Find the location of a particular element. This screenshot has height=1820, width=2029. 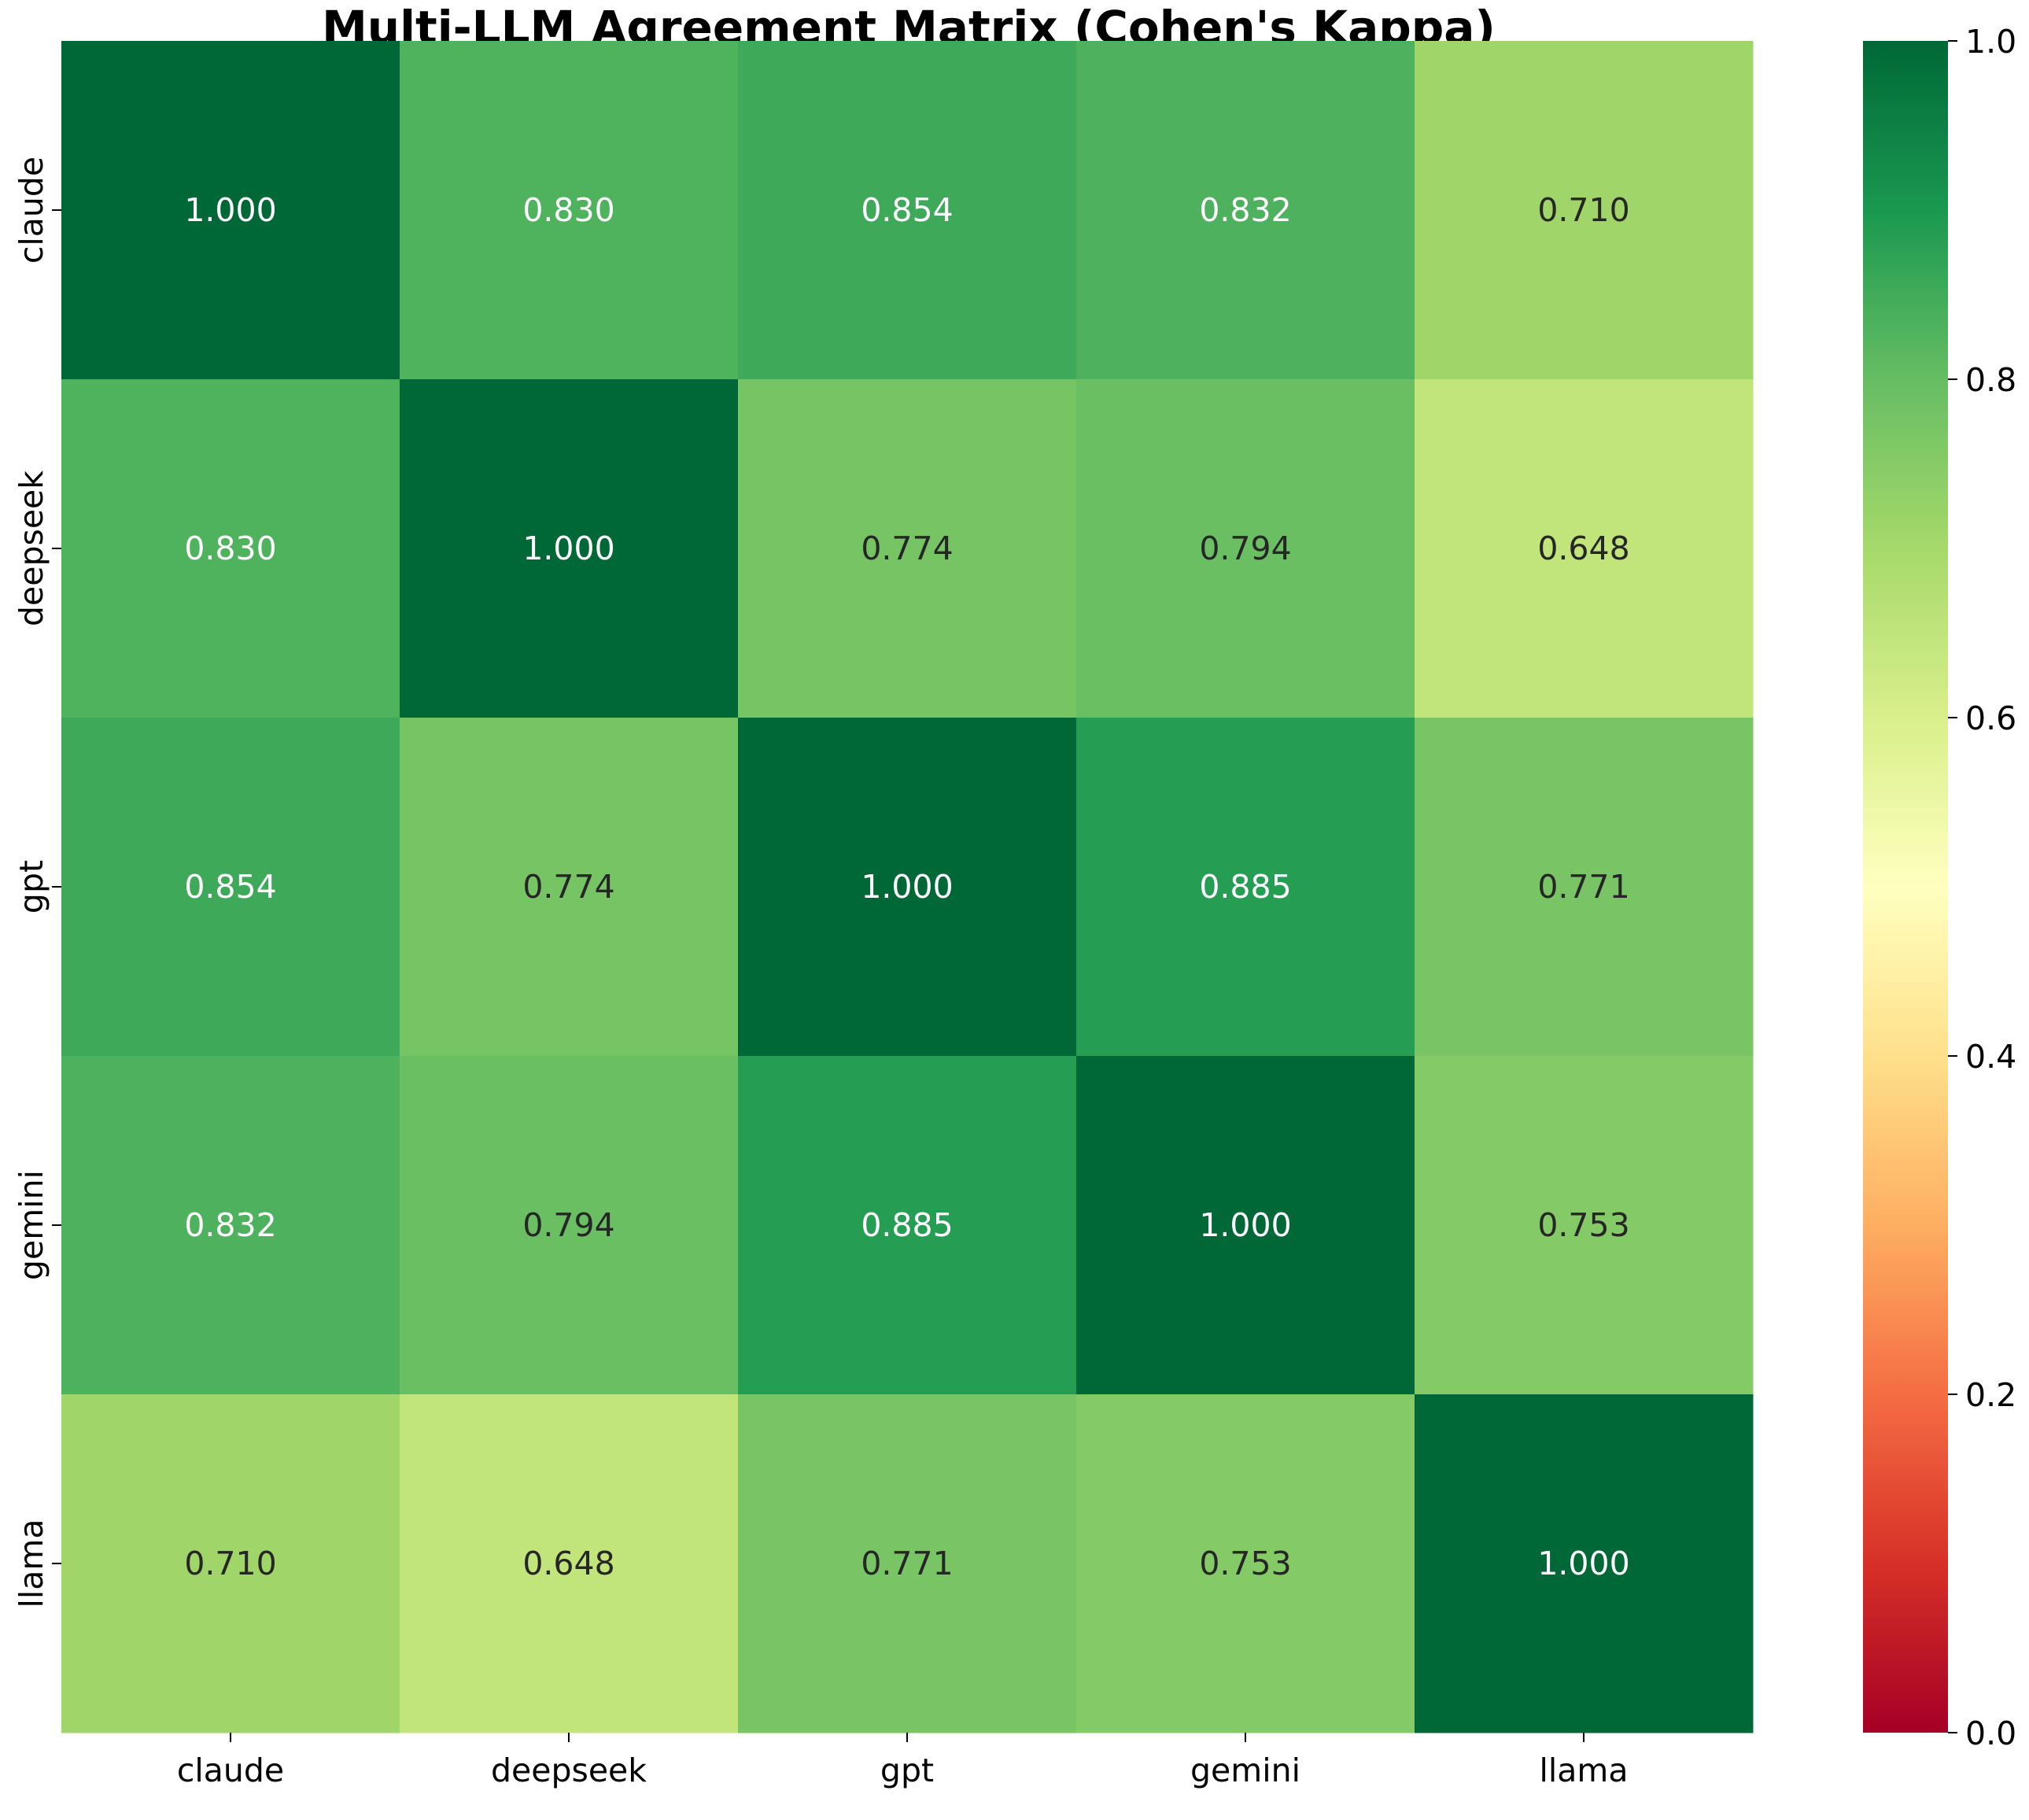

colorbar-tick-label: 0.0 is located at coordinates (1990, 1733).